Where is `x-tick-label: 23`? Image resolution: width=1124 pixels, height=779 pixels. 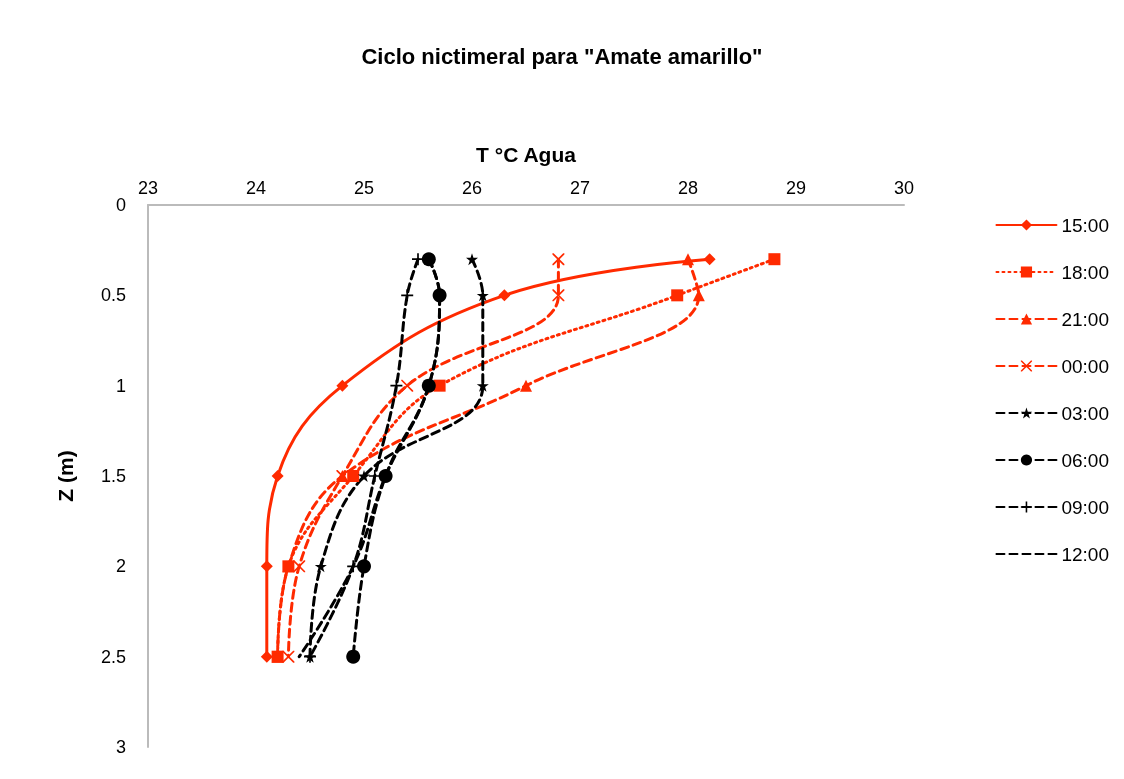
x-tick-label: 23 is located at coordinates (148, 188).